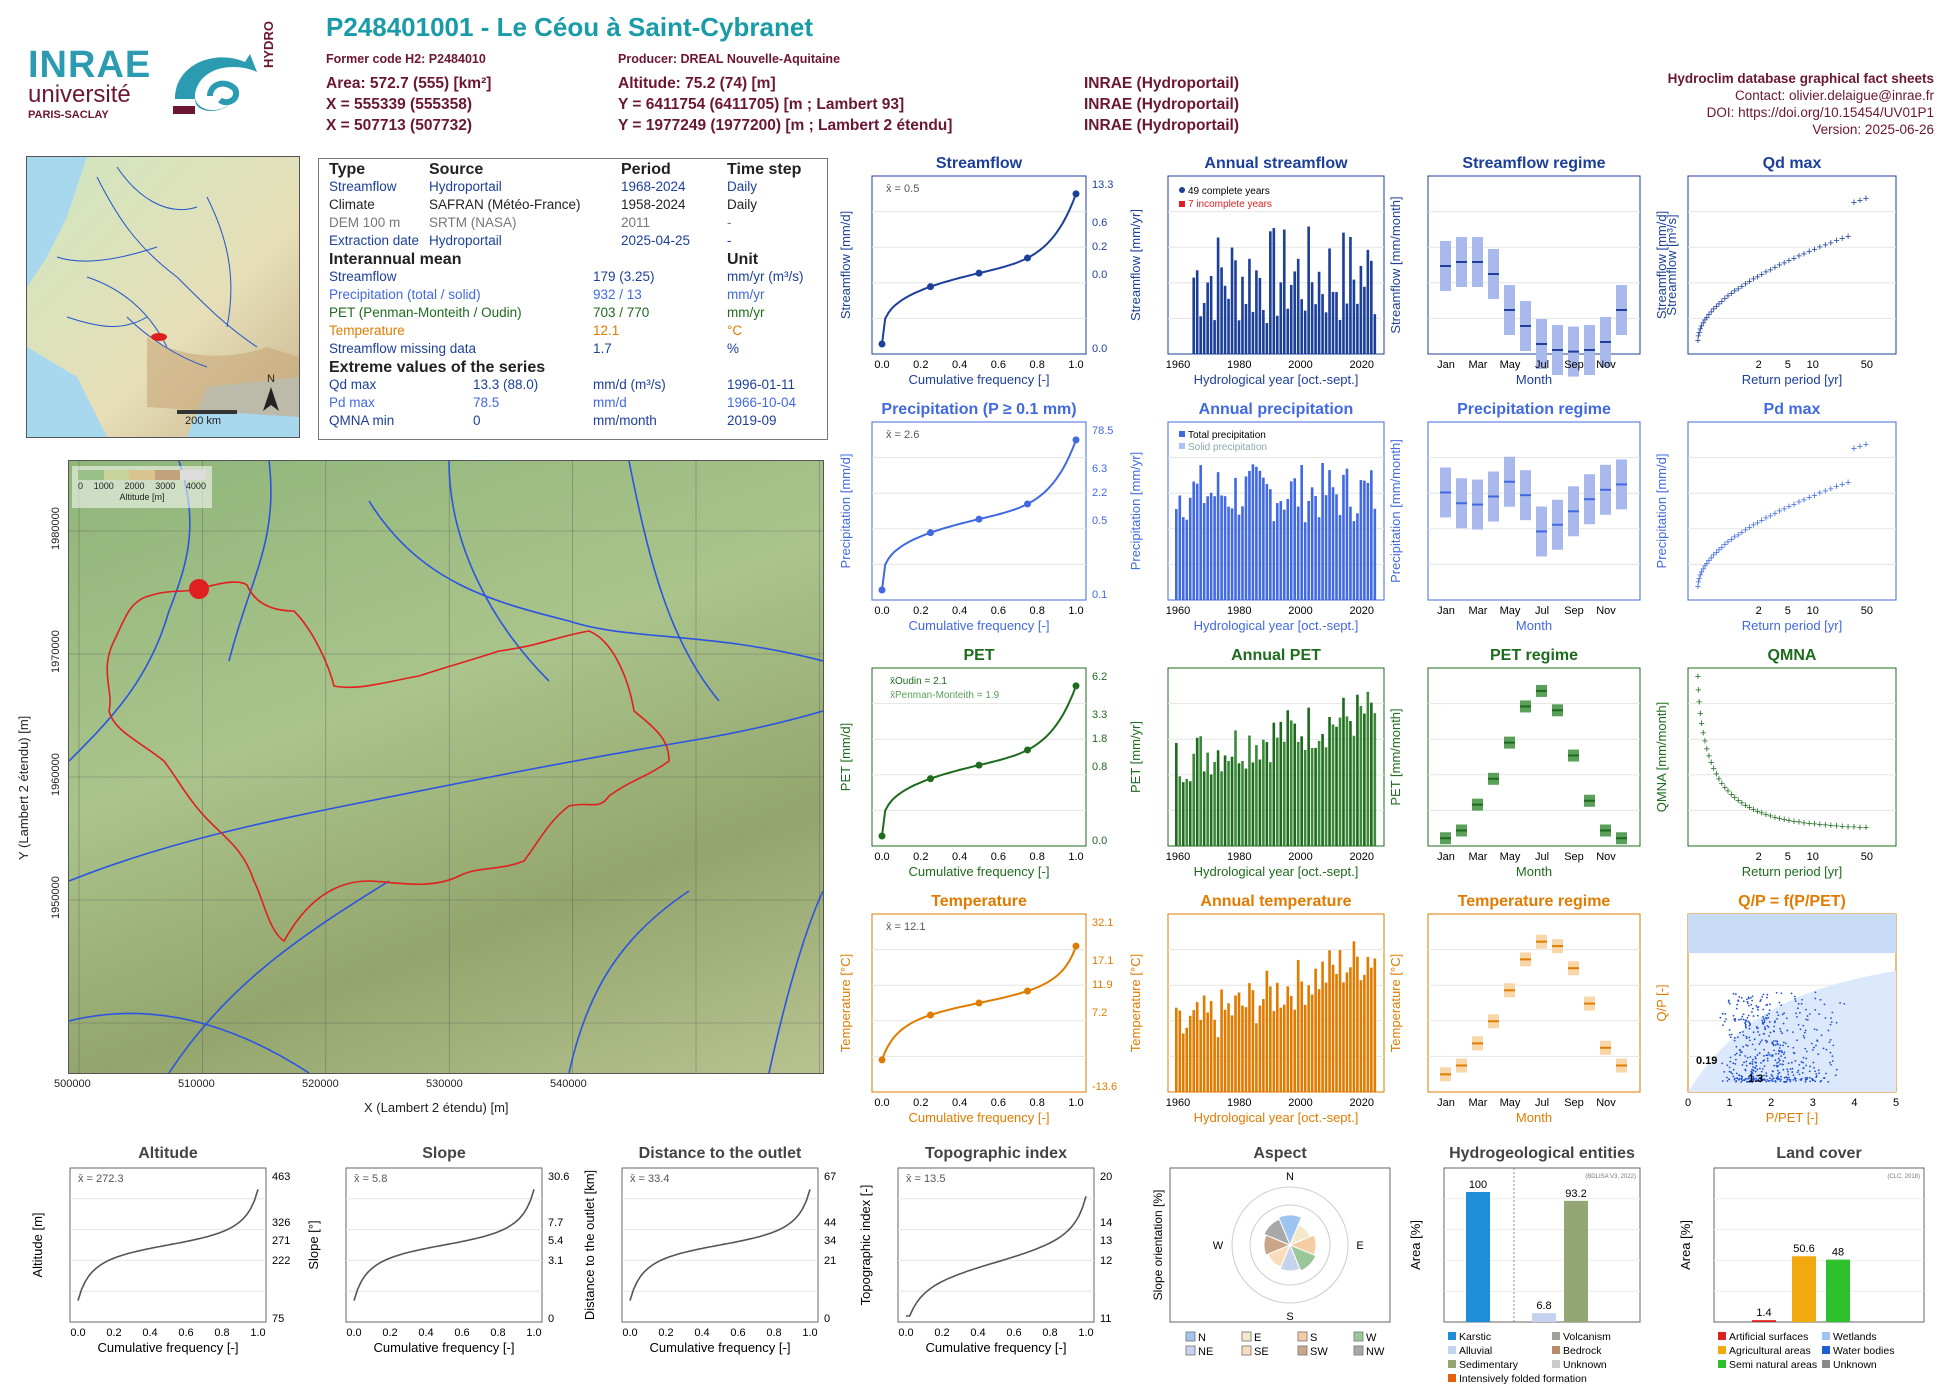 Image resolution: width=1960 pixels, height=1386 pixels. Describe the element at coordinates (881, 1103) in the screenshot. I see `x-tick: 0.0` at that location.